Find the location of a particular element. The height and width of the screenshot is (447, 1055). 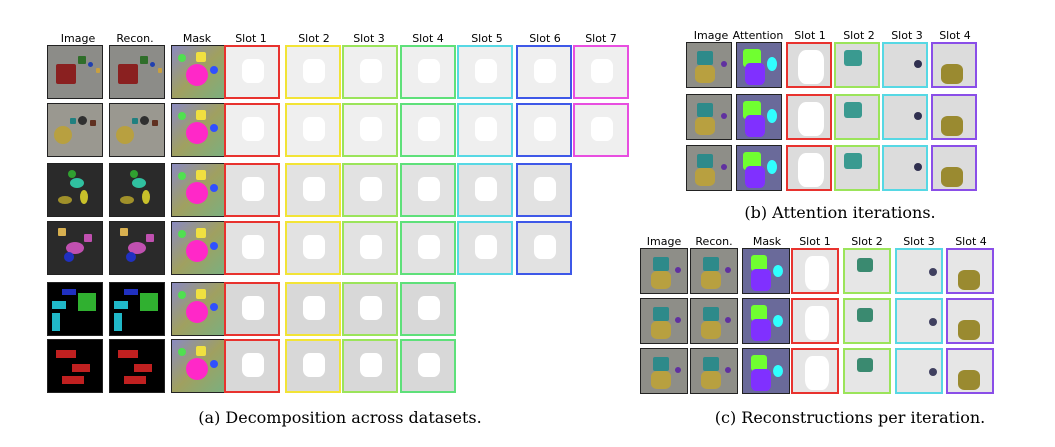

panel-b-header-slot2: Slot 2 is located at coordinates (859, 35).